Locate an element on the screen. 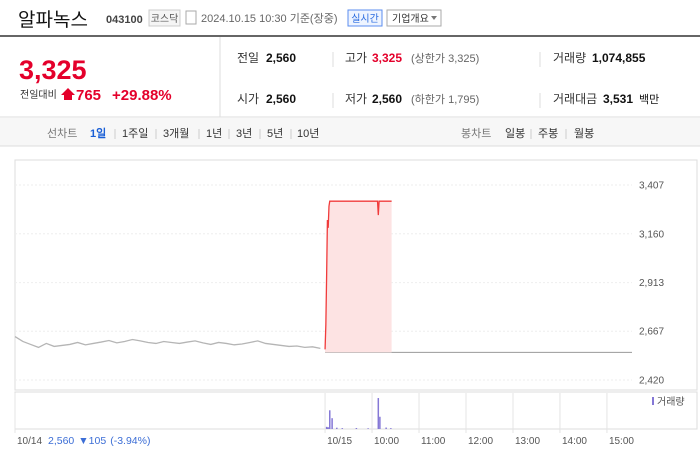 This screenshot has height=463, width=700. realtime-button is located at coordinates (365, 18).